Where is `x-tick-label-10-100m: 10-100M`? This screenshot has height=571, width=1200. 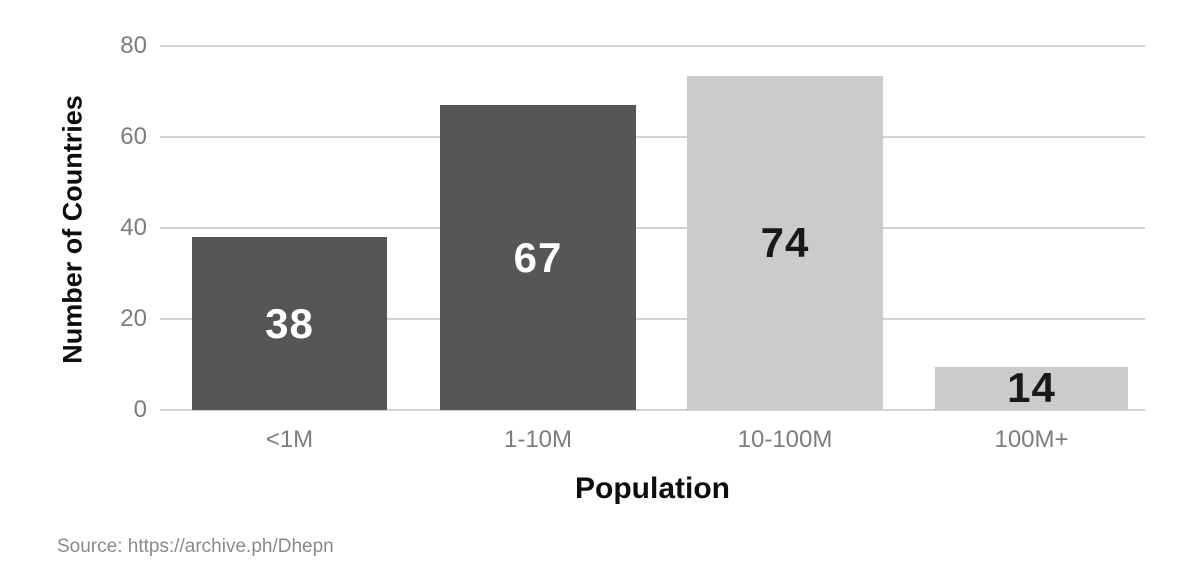
x-tick-label-10-100m: 10-100M is located at coordinates (785, 439).